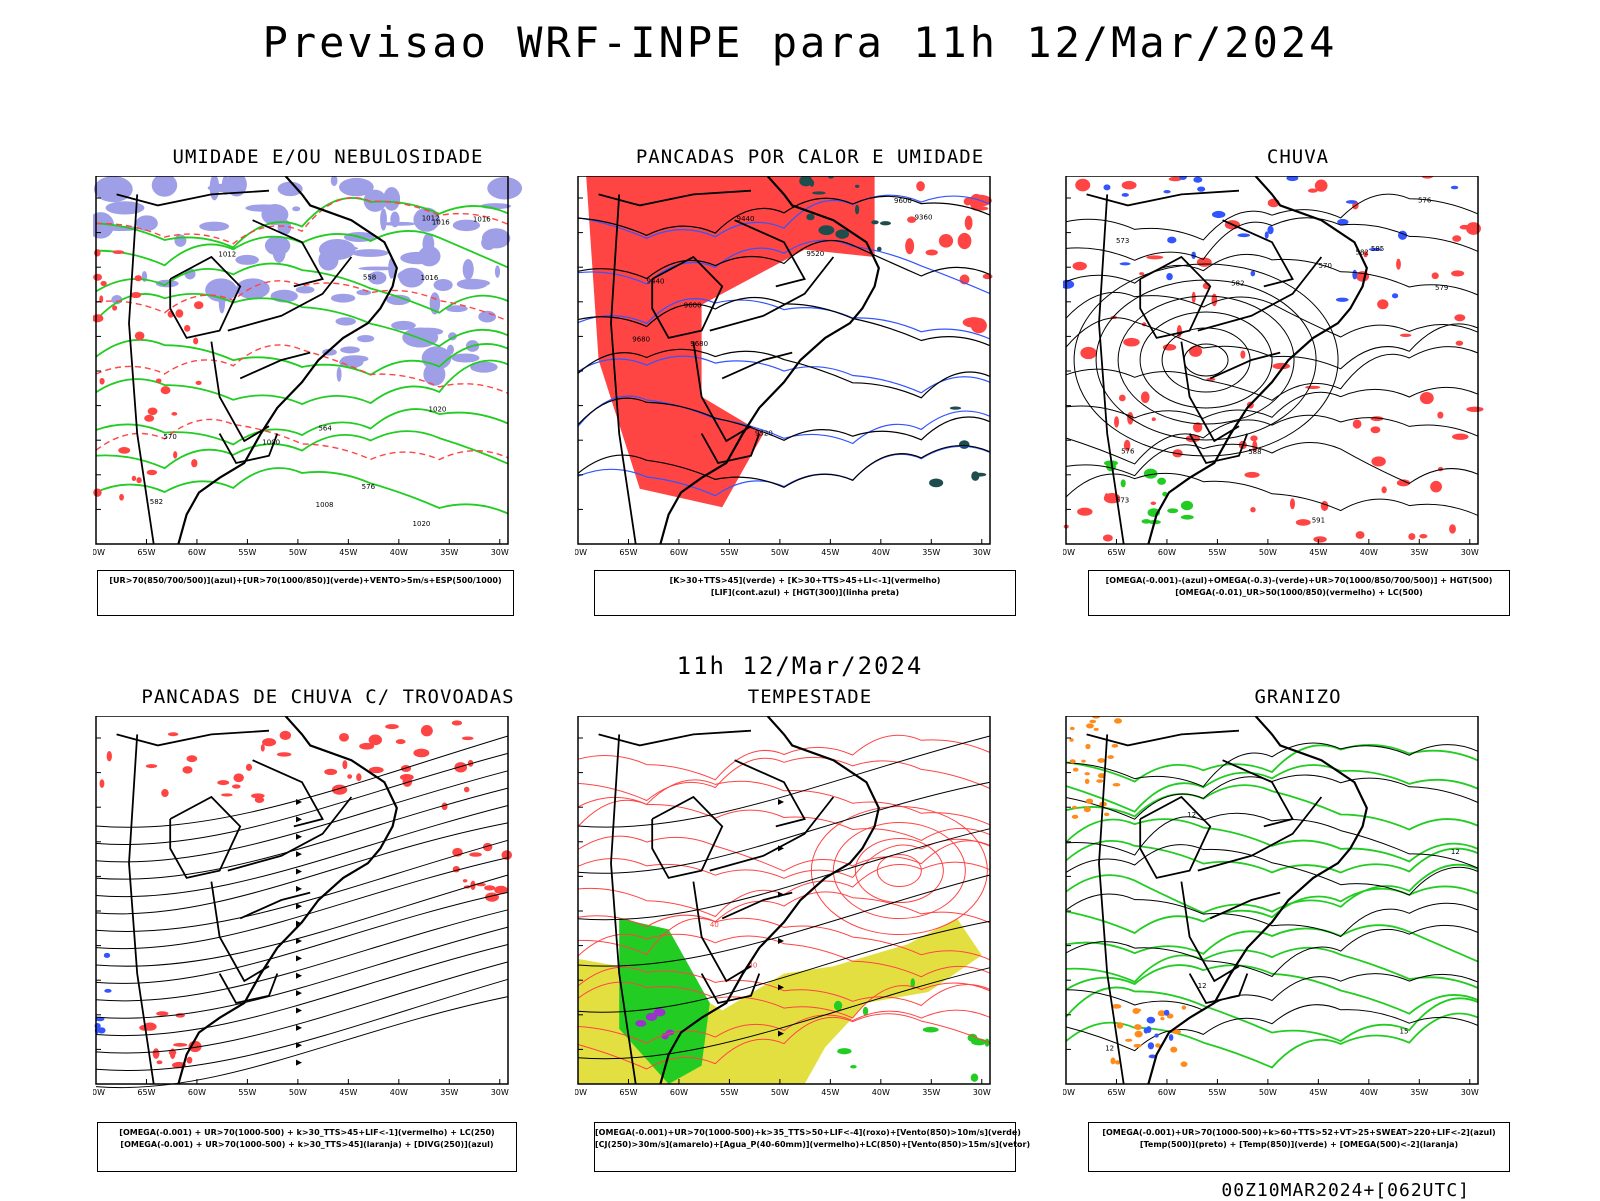 Image resolution: width=1600 pixels, height=1201 pixels. What do you see at coordinates (1268, 552) in the screenshot?
I see `lon-tick-label: 50W` at bounding box center [1268, 552].